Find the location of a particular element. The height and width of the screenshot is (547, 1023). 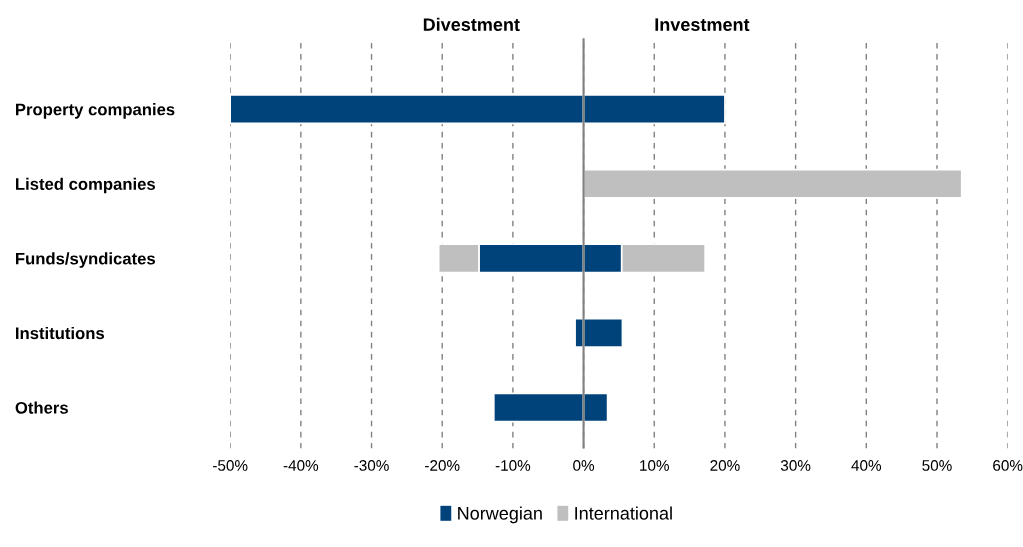

x-tick-label: 40% is located at coordinates (866, 465).